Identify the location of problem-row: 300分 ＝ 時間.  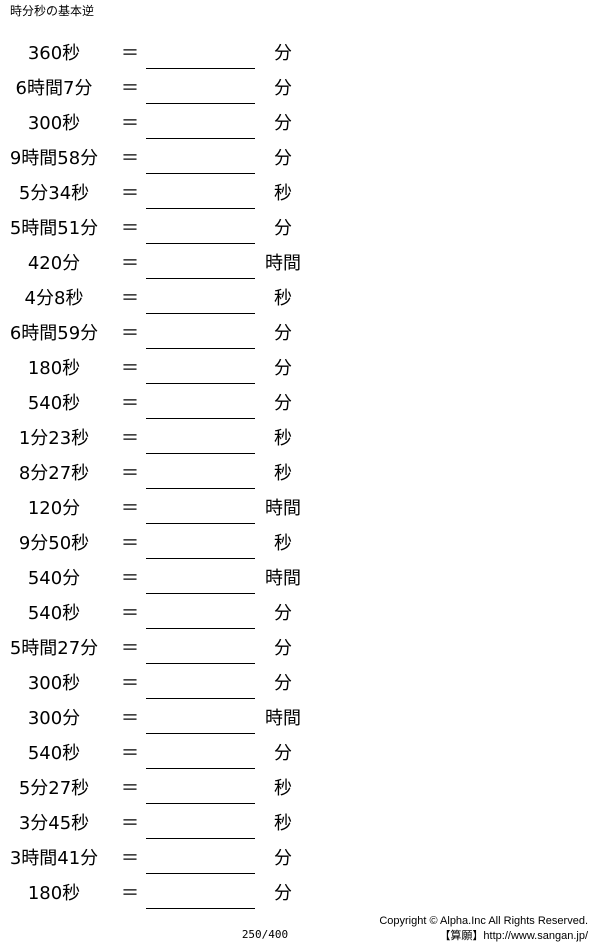
(300, 717).